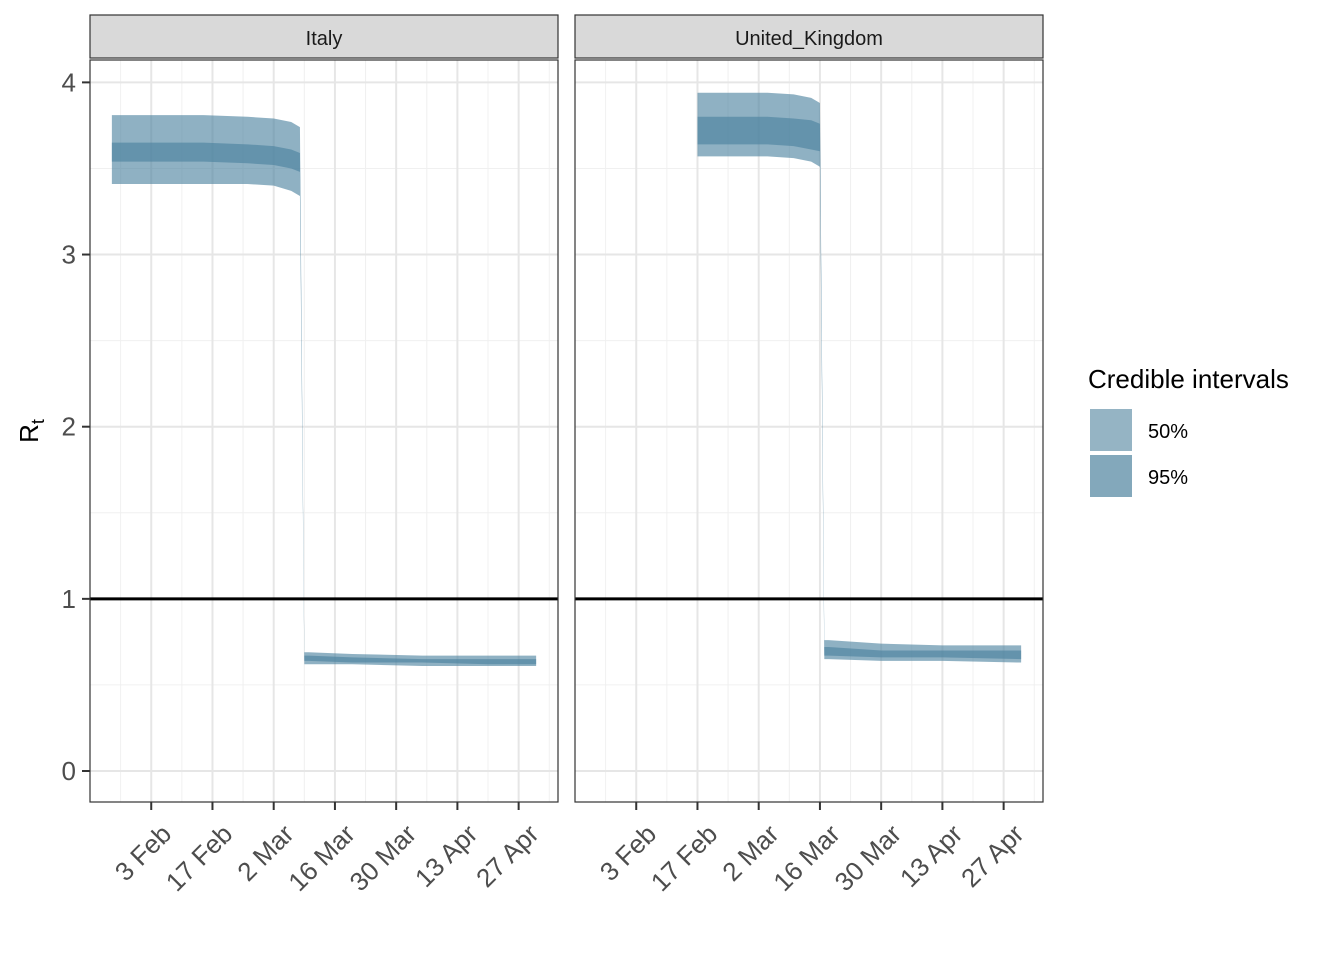 This screenshot has height=960, width=1344. Describe the element at coordinates (809, 39) in the screenshot. I see `facet-strip-label: United_Kingdom` at that location.